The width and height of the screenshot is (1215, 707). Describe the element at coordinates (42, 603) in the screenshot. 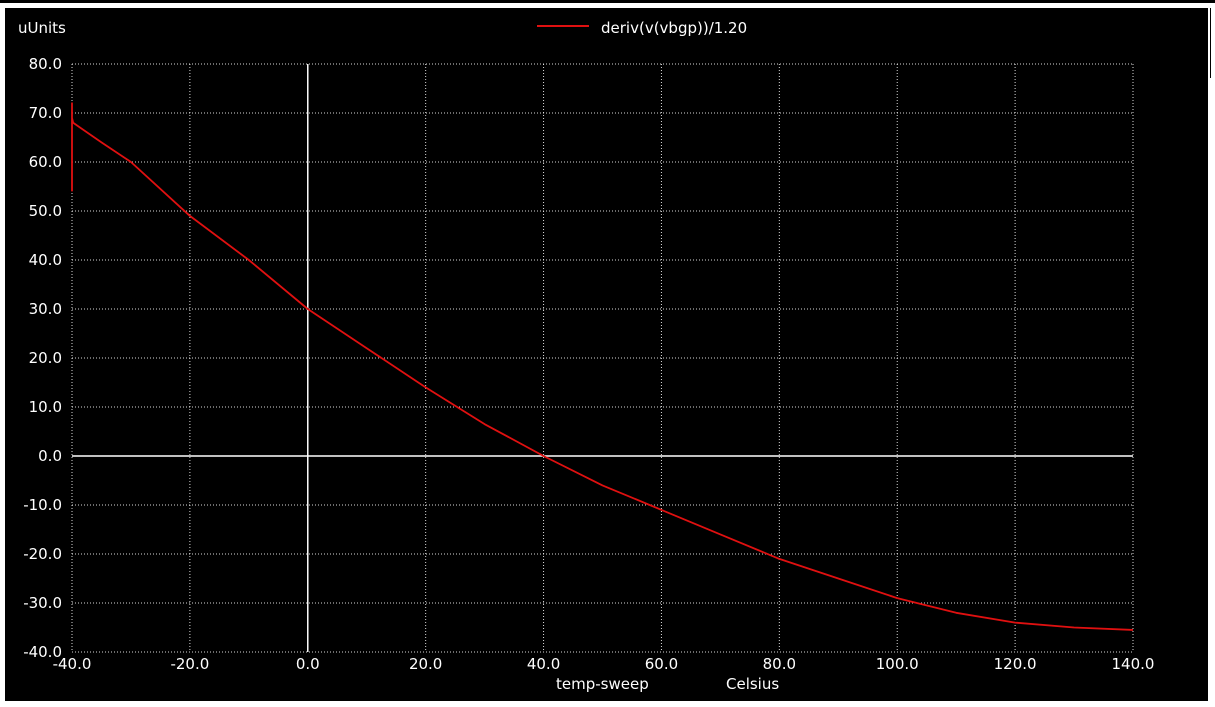

I see `y-tick-label: -30.0` at that location.